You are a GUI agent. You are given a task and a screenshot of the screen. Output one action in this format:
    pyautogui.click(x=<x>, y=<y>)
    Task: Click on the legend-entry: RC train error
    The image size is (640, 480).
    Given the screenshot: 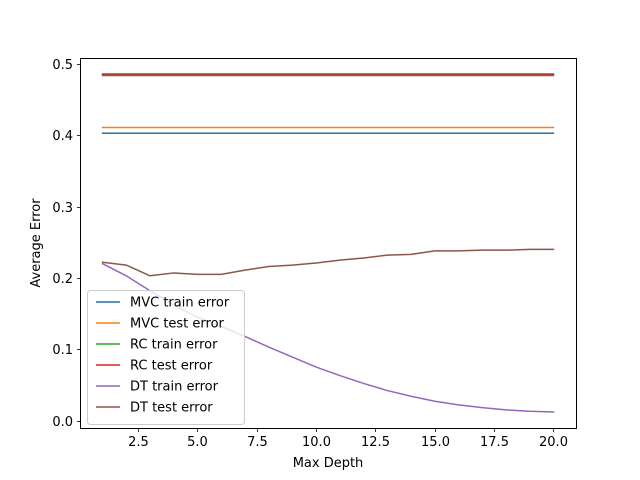 What is the action you would take?
    pyautogui.click(x=174, y=345)
    